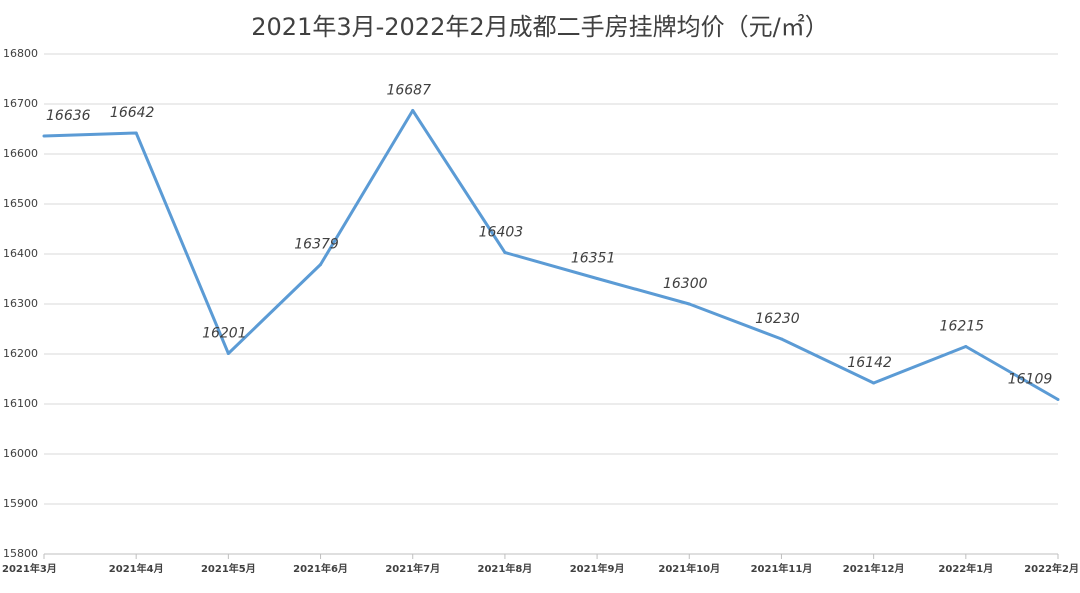 The image size is (1080, 593). Describe the element at coordinates (20, 453) in the screenshot. I see `y-tick-label: 16000` at that location.